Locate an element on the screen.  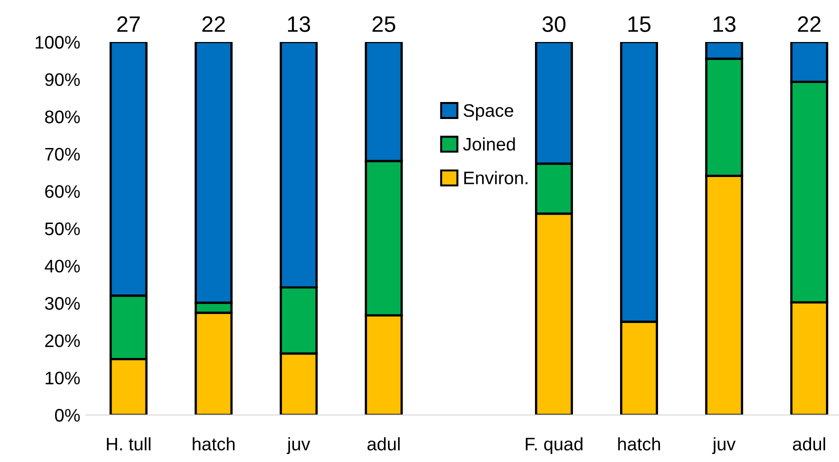
y-tick-label: 100% is located at coordinates (58, 42).